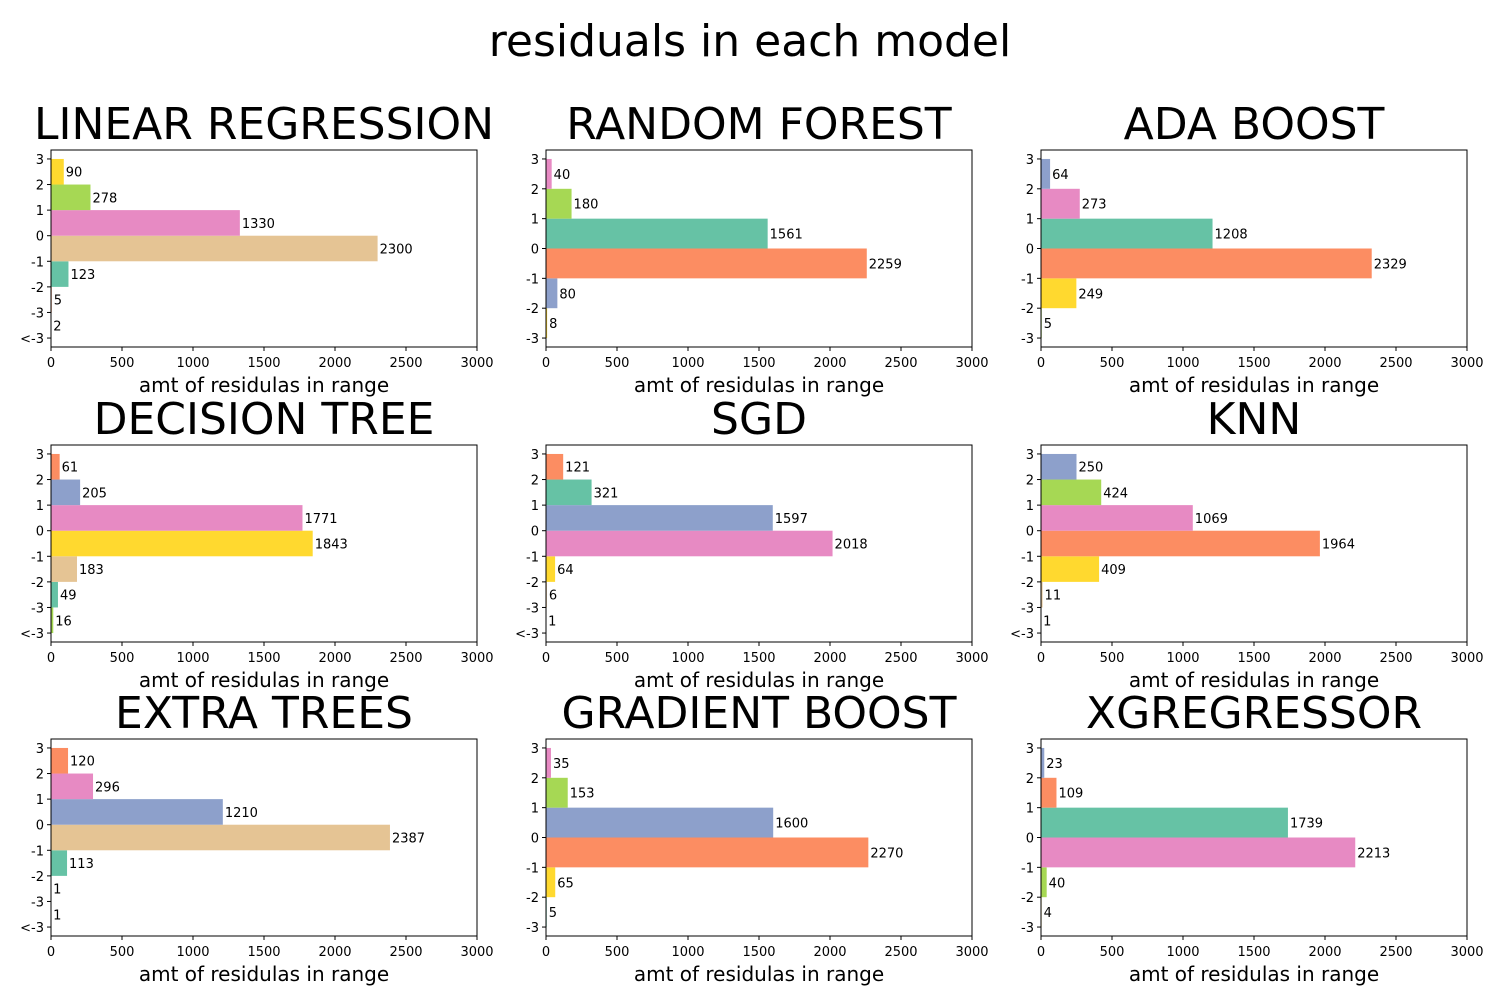 This screenshot has height=1000, width=1500. I want to click on subplot-title: LINEAR REGRESSION, so click(264, 124).